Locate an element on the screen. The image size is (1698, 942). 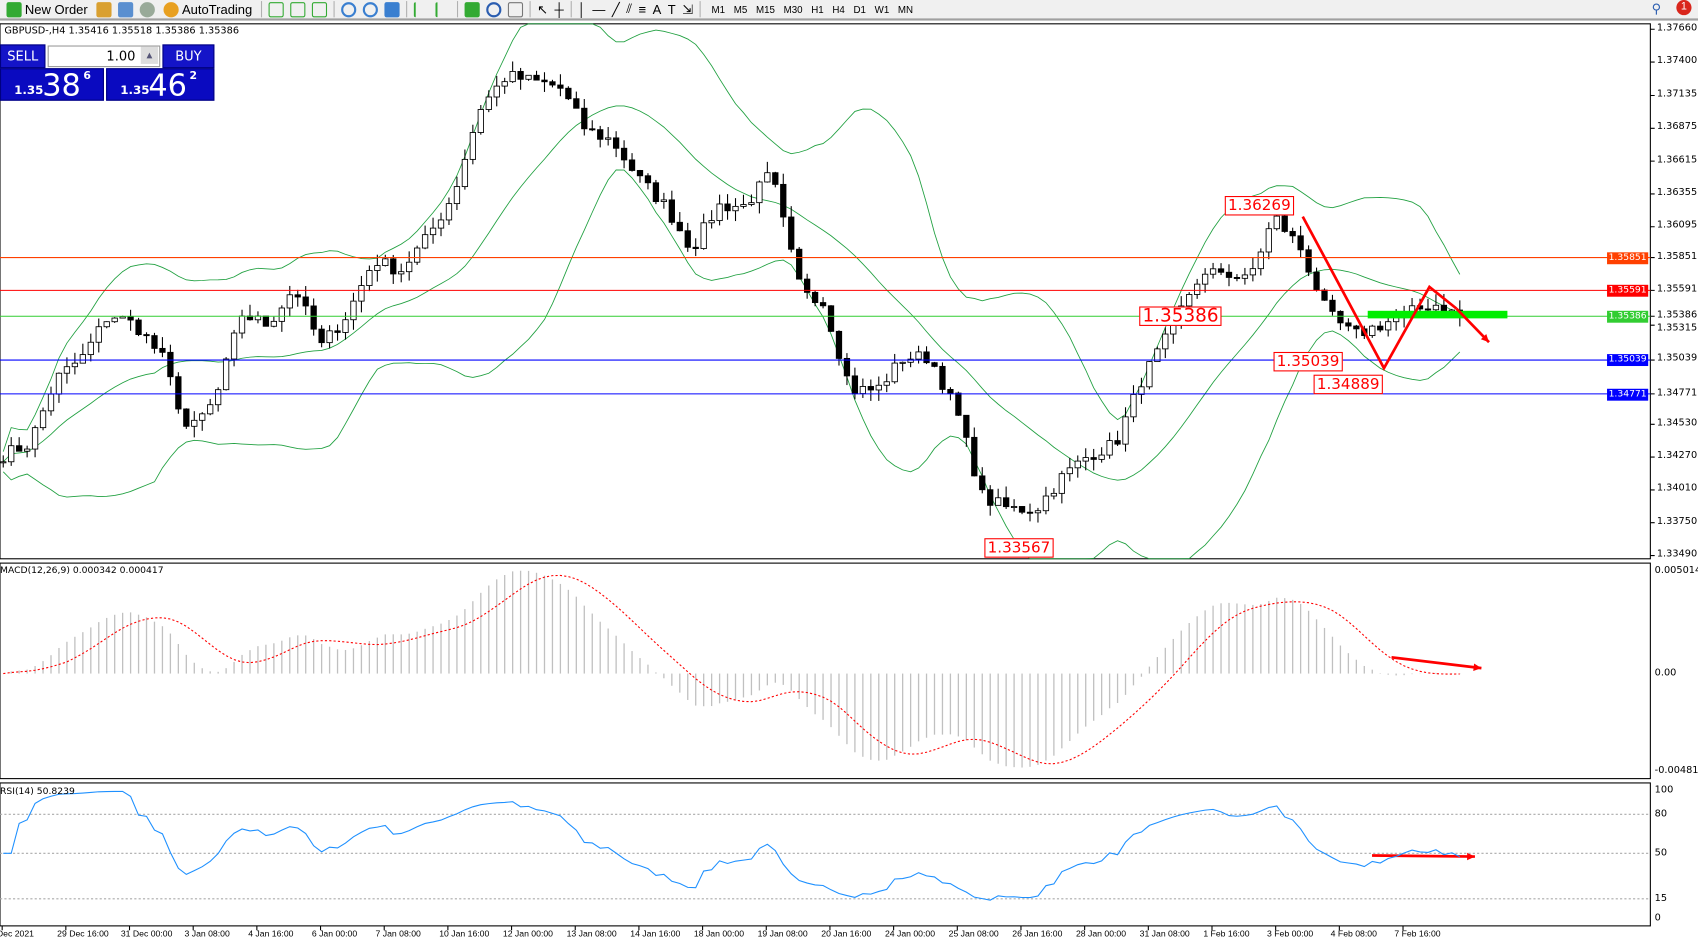
timeframe-d1: D1 is located at coordinates (859, 9).